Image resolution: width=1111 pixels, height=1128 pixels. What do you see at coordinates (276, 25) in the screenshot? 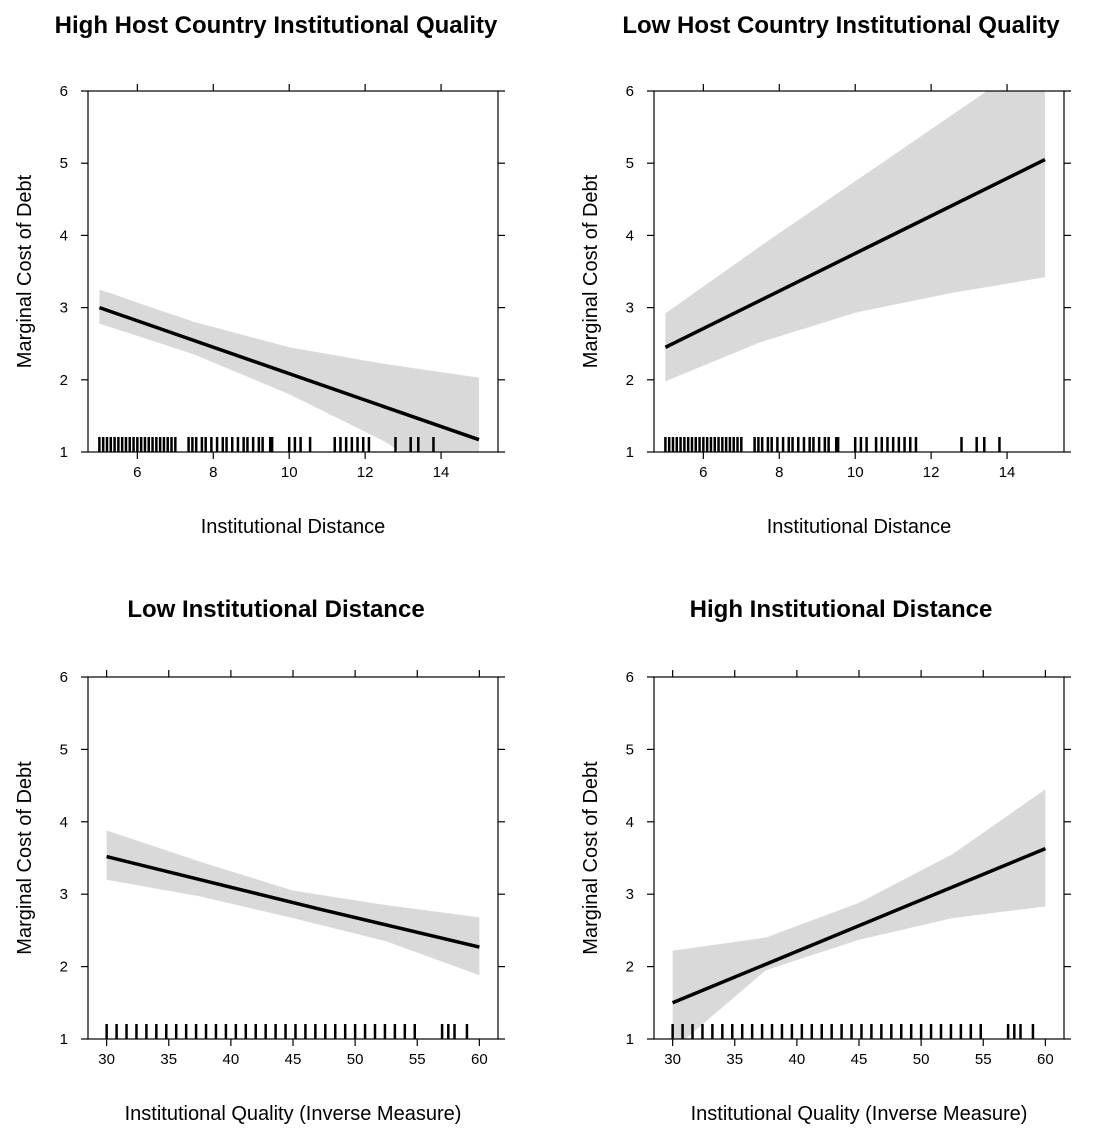
I see `chart-title: High Host Country Institutional Quality` at bounding box center [276, 25].